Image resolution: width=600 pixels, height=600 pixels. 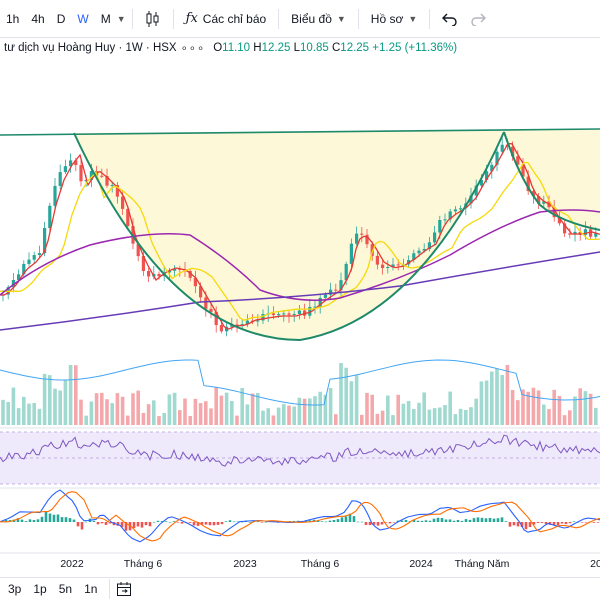 I want to click on calendar-range-icon, so click(x=124, y=589).